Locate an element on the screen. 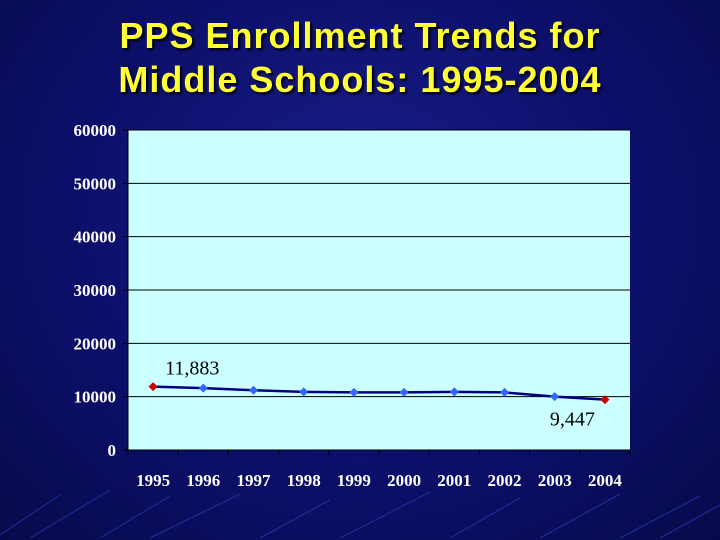 This screenshot has width=720, height=540. y-tick-label: 50000 is located at coordinates (95, 183).